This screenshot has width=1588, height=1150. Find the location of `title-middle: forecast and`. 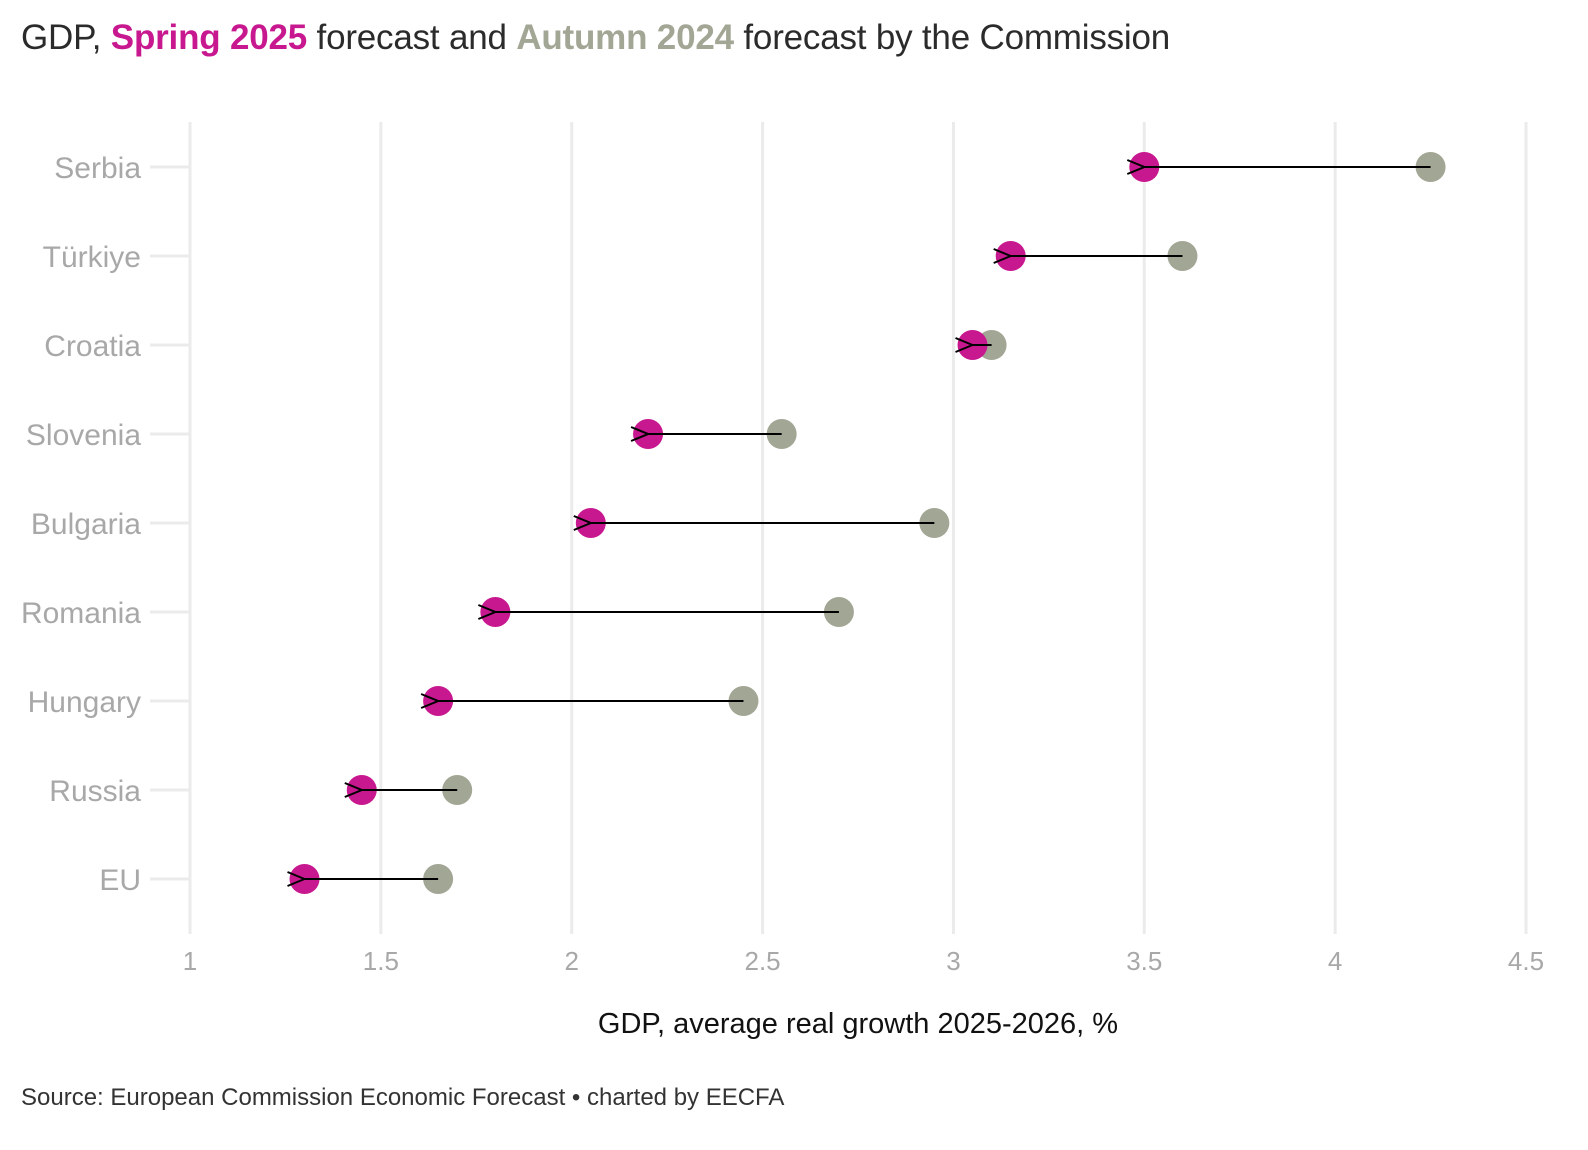

title-middle: forecast and is located at coordinates (412, 37).